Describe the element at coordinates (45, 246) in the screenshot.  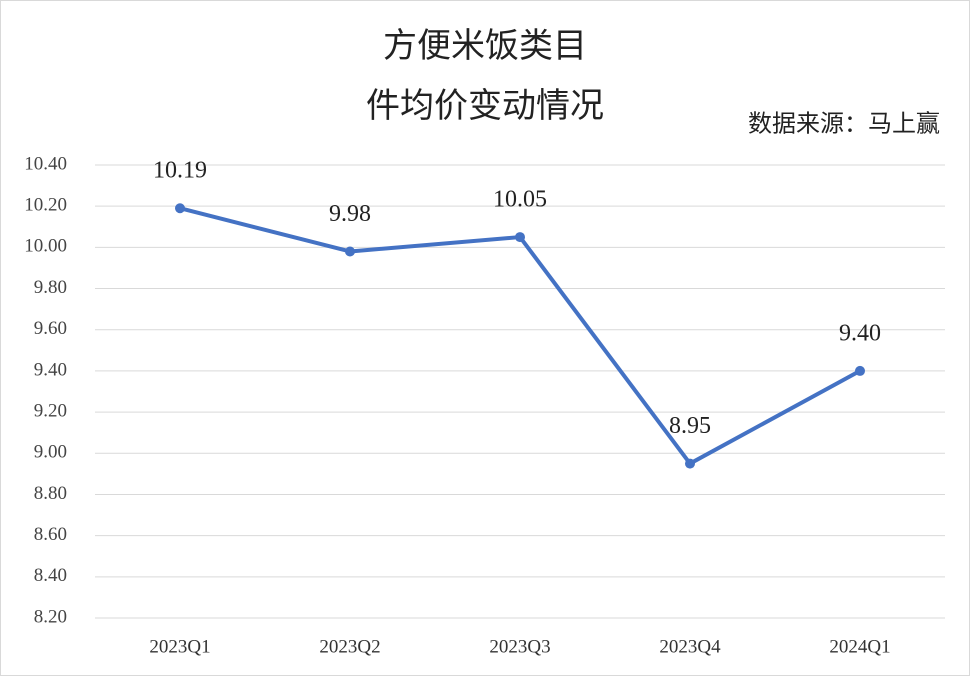
I see `y-tick-label: 10.00` at that location.